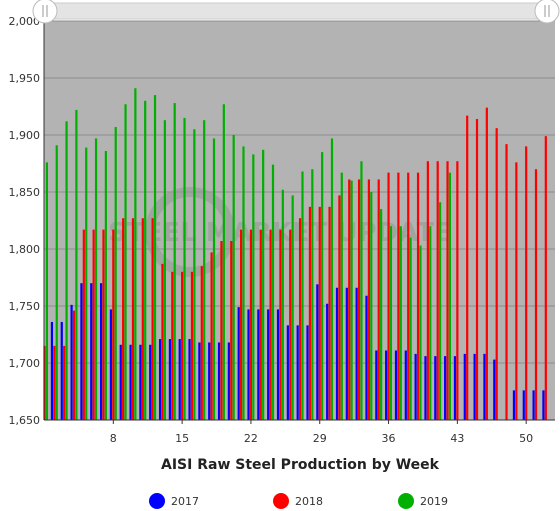  What do you see at coordinates (423, 501) in the screenshot?
I see `legend-item-2019: 2019` at bounding box center [423, 501].